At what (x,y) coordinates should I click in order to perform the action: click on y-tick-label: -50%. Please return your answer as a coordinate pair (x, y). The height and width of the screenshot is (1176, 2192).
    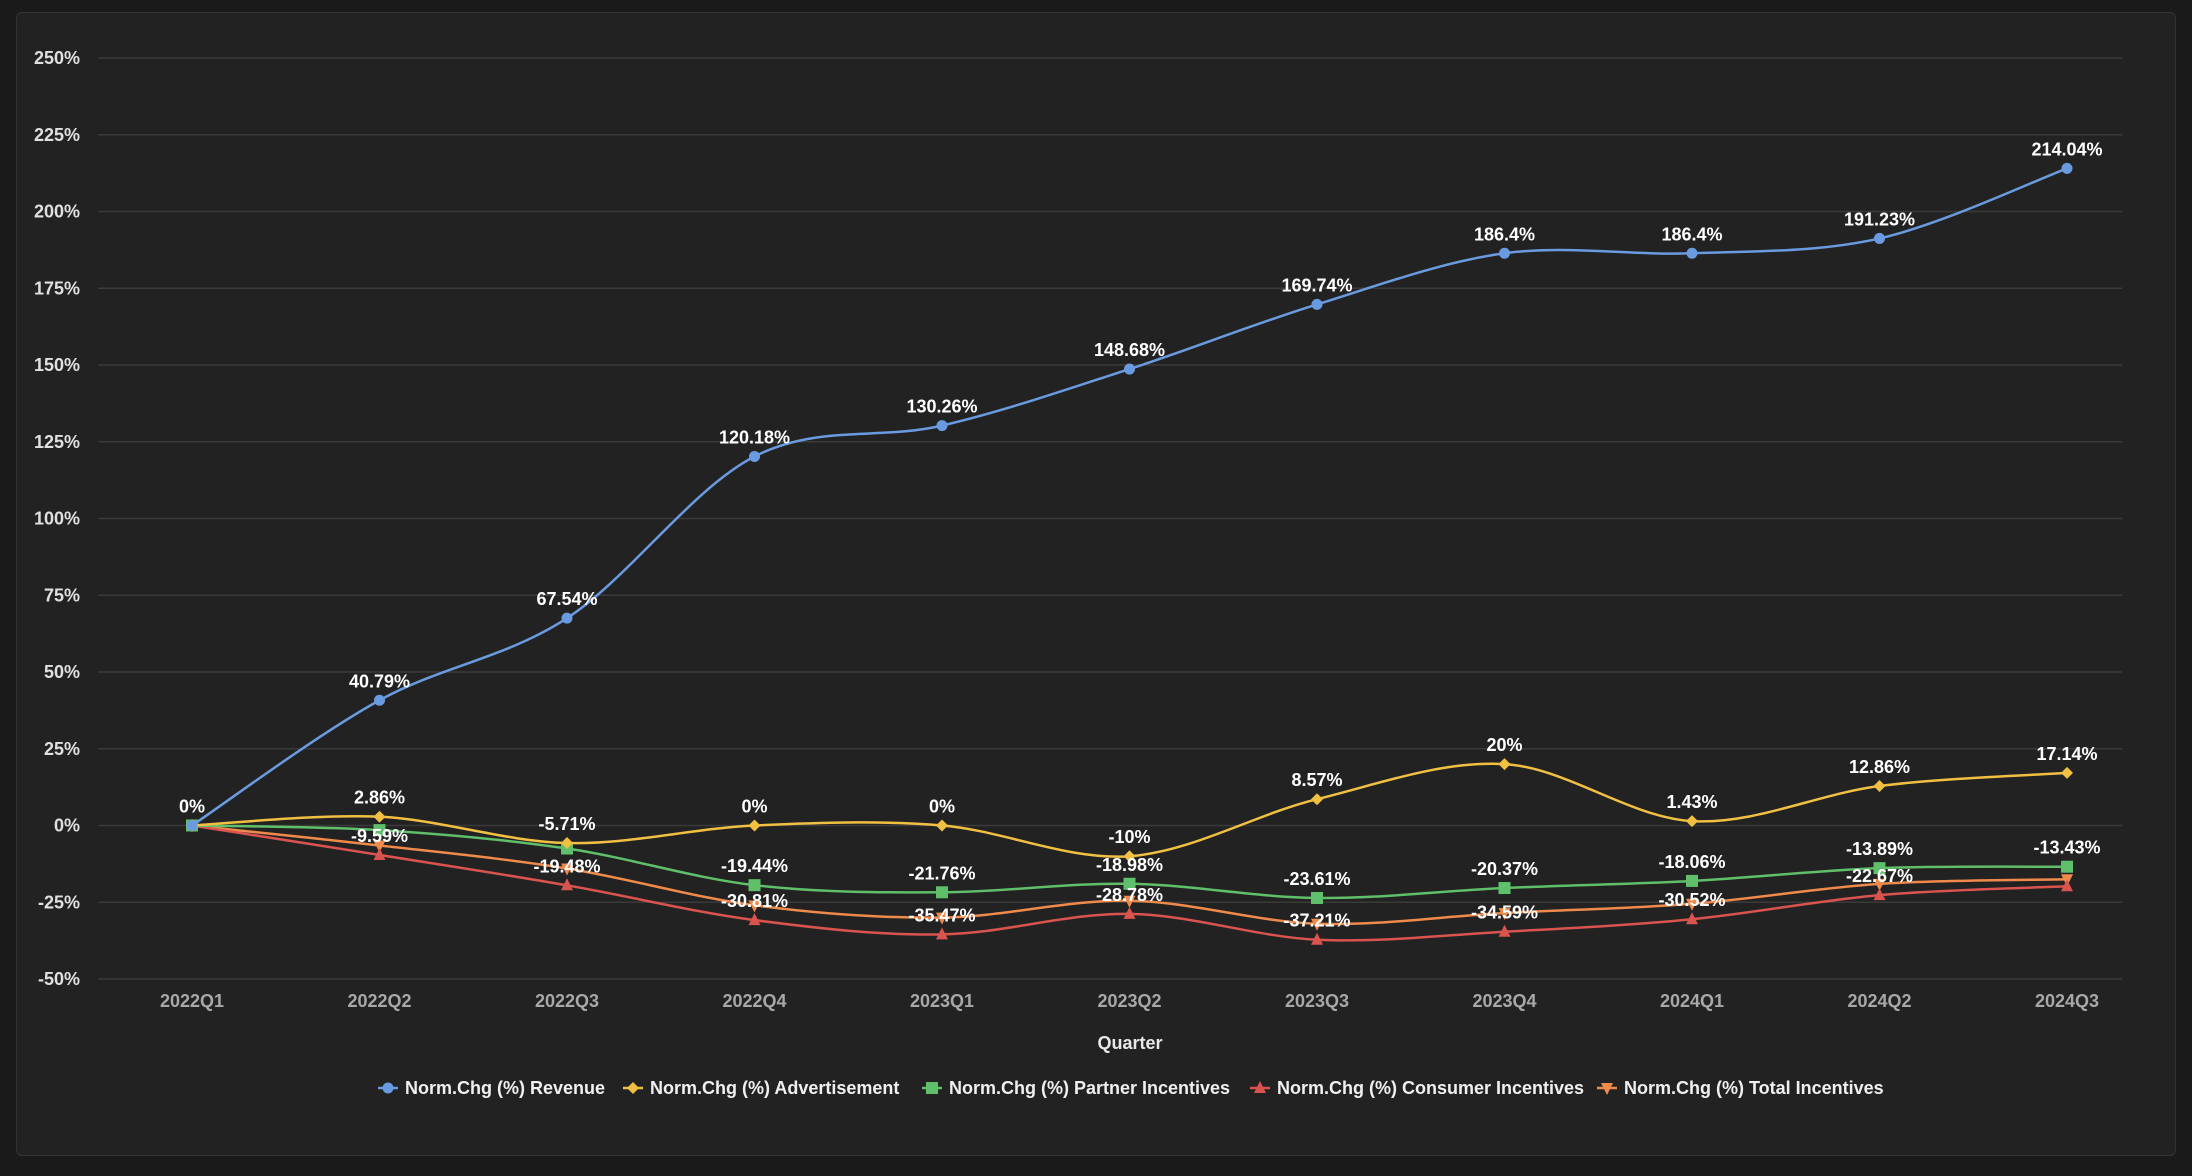
    Looking at the image, I should click on (59, 979).